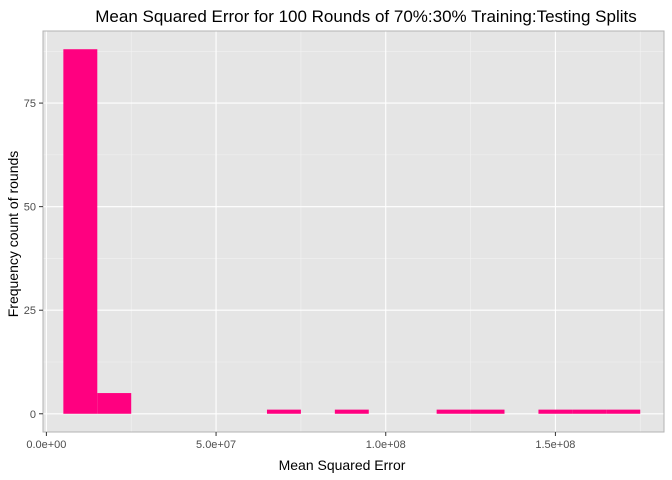  Describe the element at coordinates (386, 445) in the screenshot. I see `x-tick-label: 1.0e+08` at that location.